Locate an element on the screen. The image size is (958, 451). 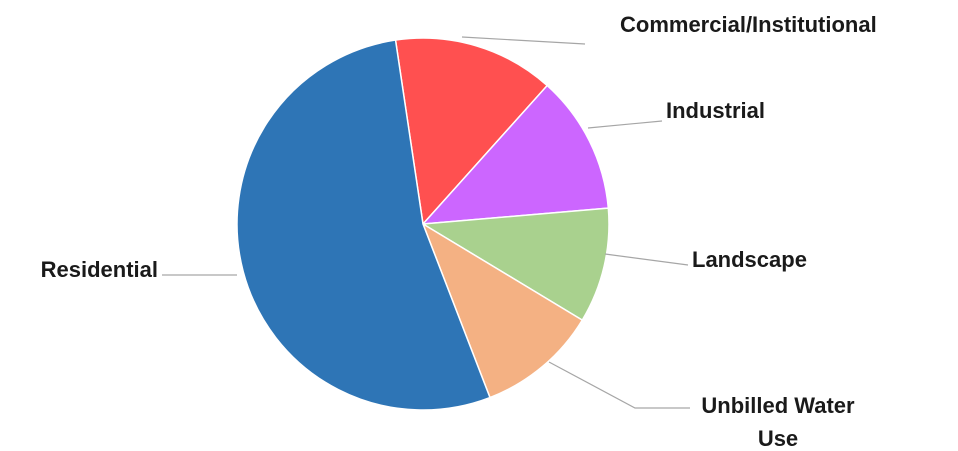
leader-line-landscape is located at coordinates (646, 259).